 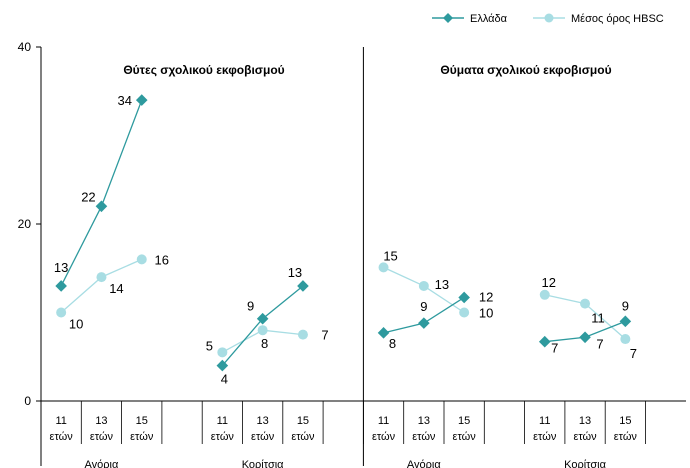 I want to click on data-label: 34, so click(x=125, y=100).